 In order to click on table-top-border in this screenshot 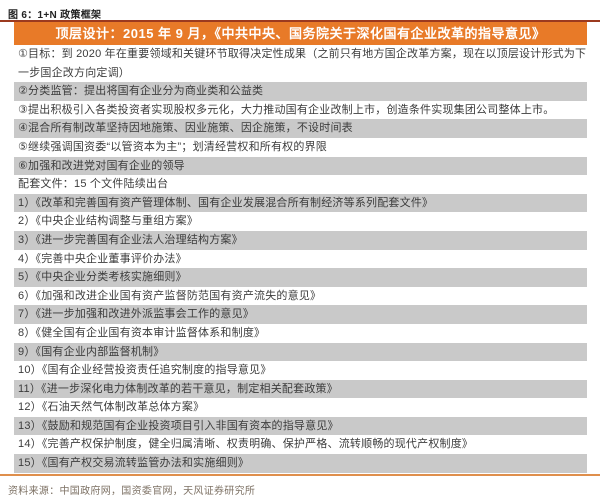, I will do `click(300, 21)`.